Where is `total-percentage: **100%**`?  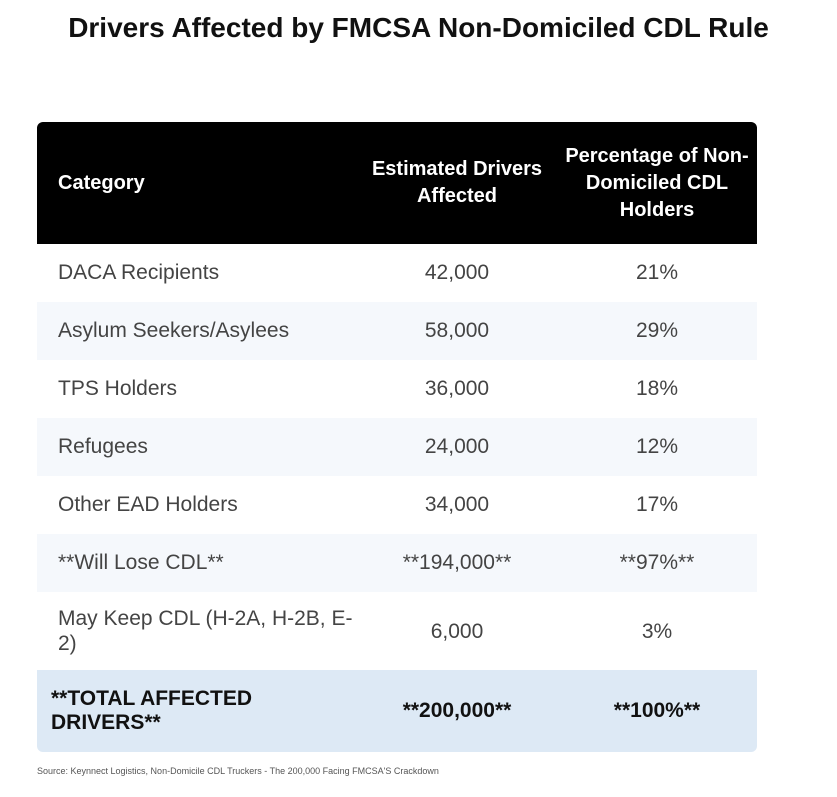
total-percentage: **100%** is located at coordinates (657, 711).